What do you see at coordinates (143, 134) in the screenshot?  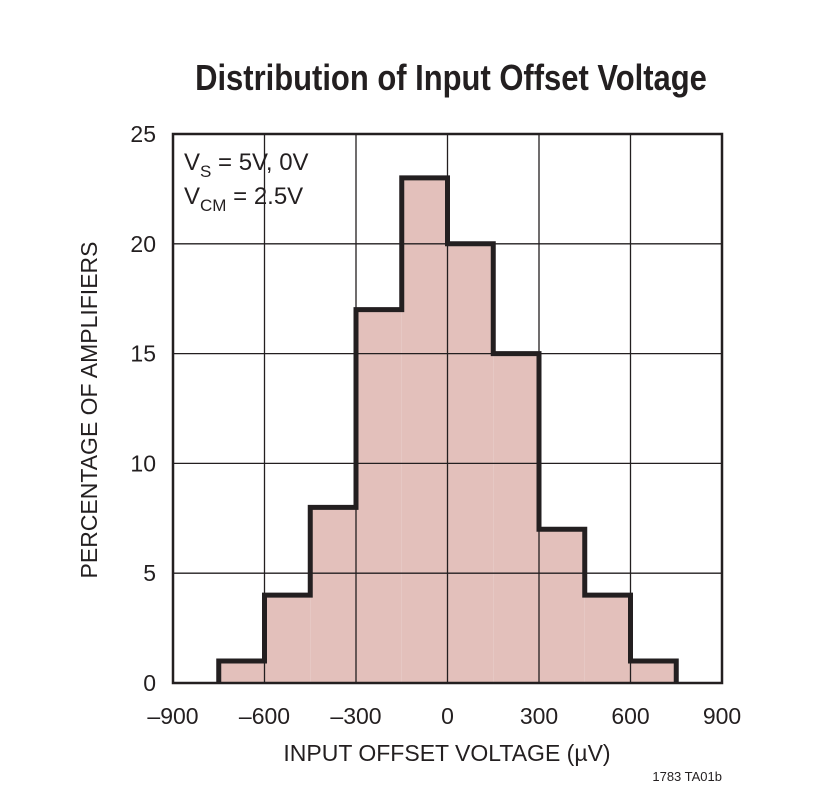 I see `y-tick-label: 25` at bounding box center [143, 134].